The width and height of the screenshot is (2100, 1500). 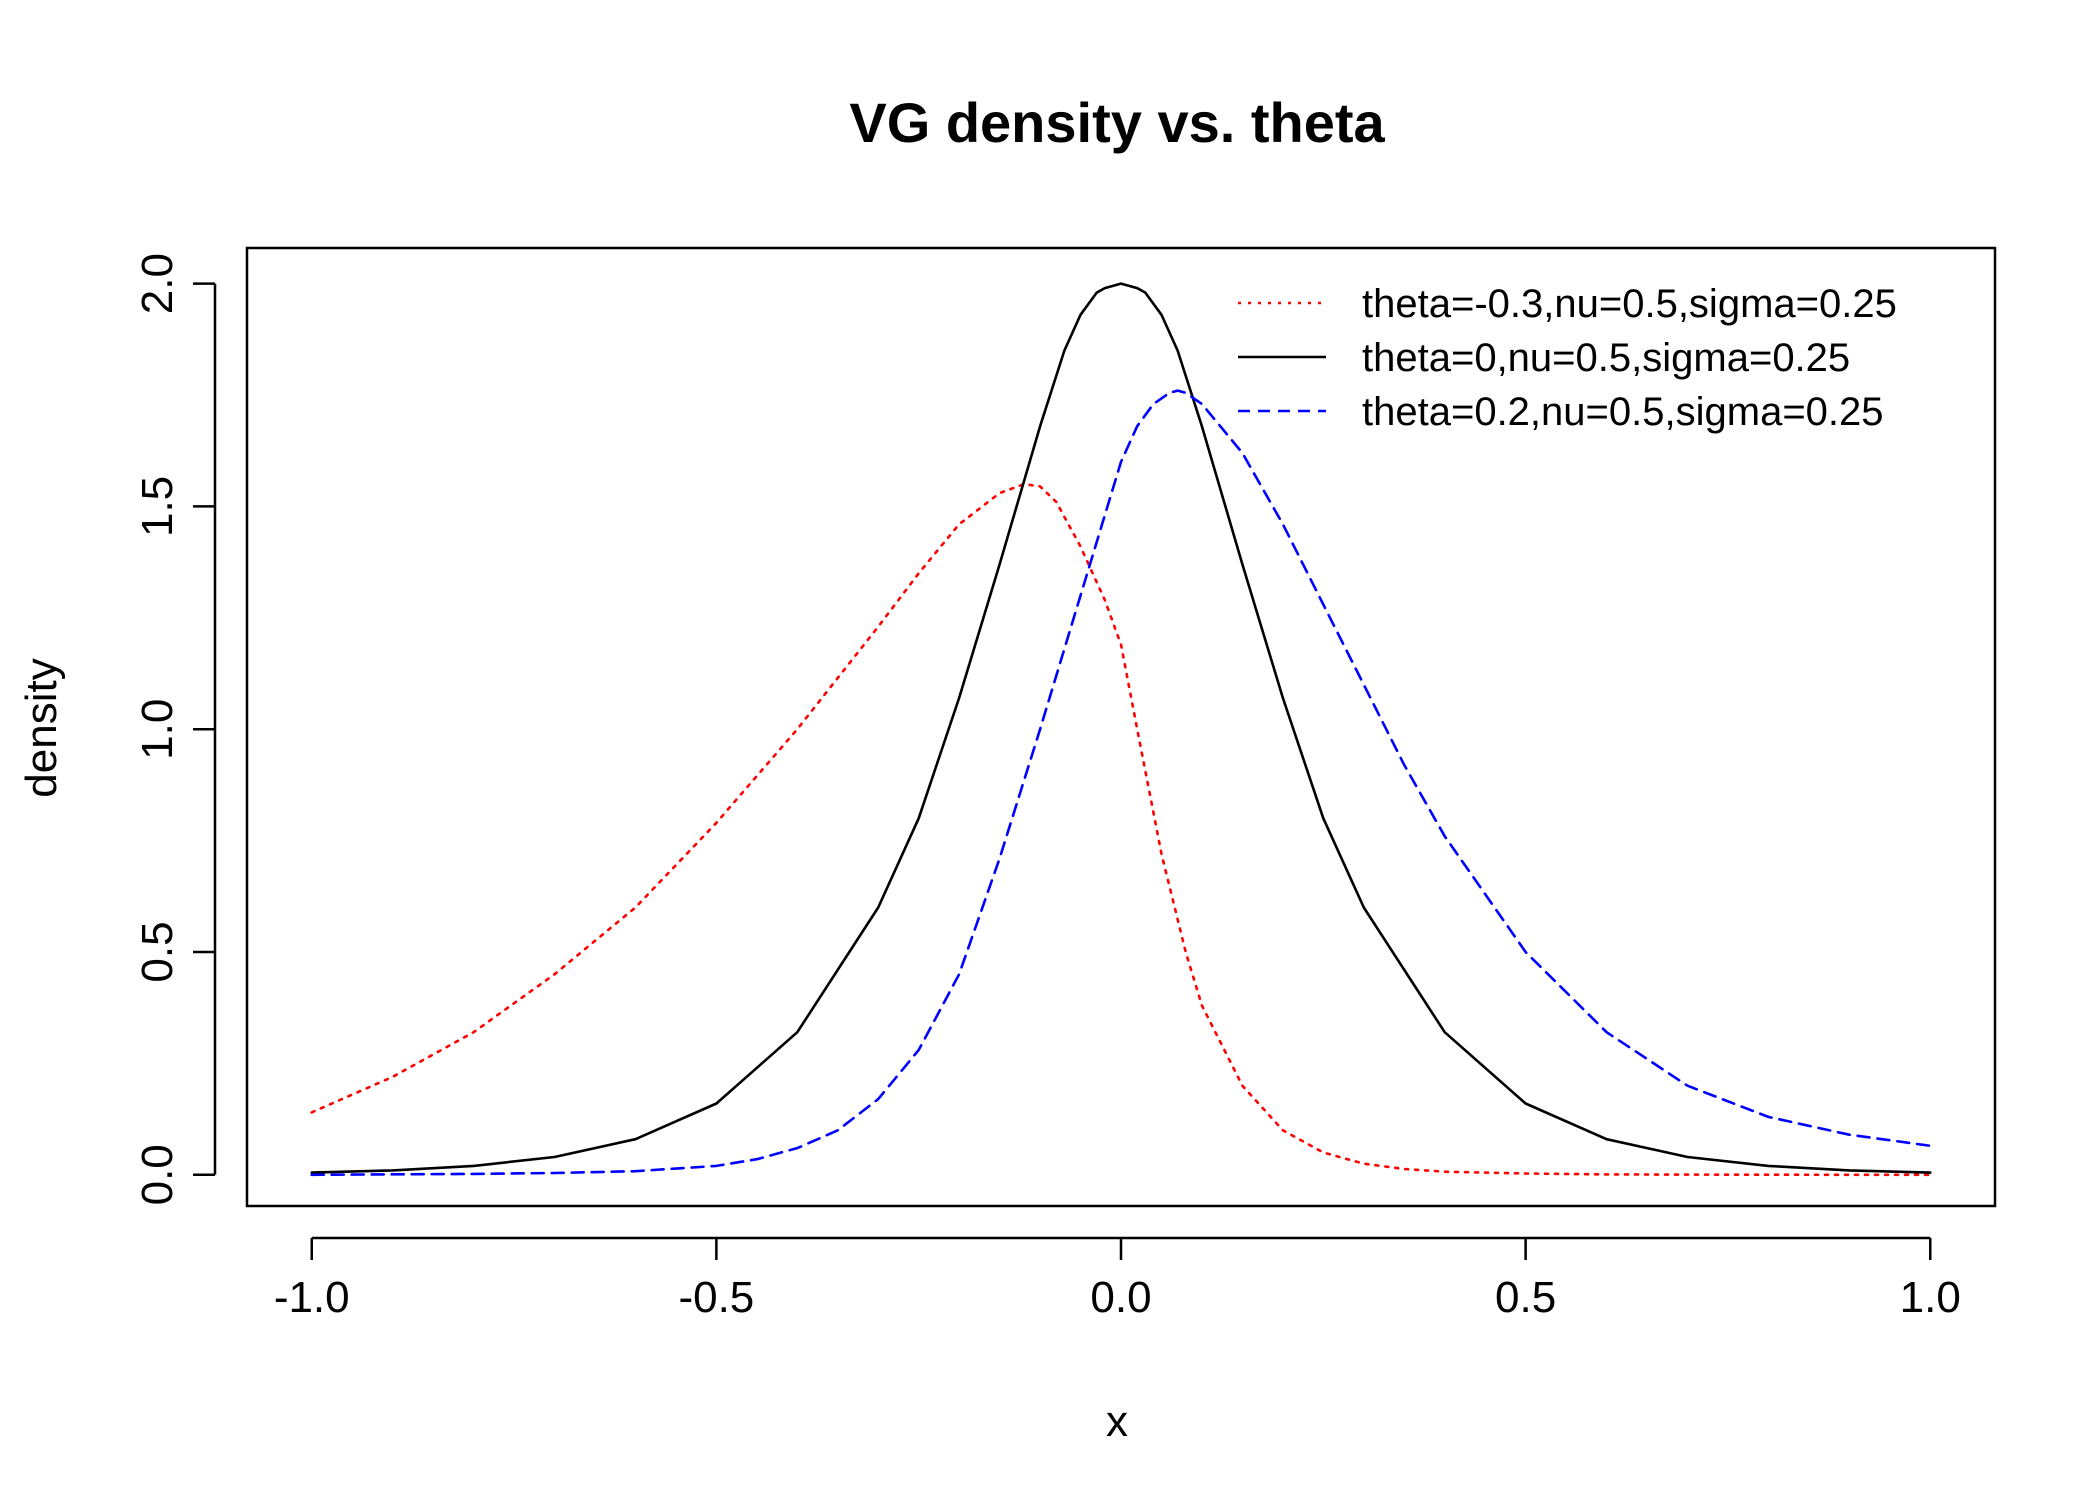 I want to click on y-tick-label: 2.0, so click(x=157, y=283).